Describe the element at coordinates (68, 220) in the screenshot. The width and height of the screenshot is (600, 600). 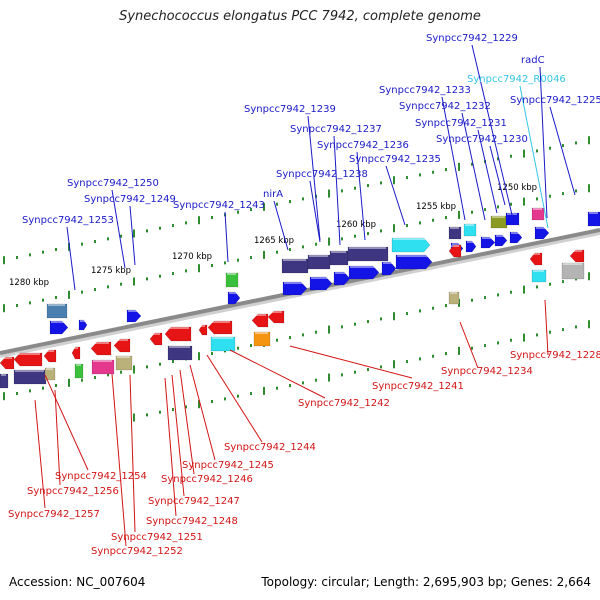
I see `gene-label: Synpcc7942_1253` at that location.